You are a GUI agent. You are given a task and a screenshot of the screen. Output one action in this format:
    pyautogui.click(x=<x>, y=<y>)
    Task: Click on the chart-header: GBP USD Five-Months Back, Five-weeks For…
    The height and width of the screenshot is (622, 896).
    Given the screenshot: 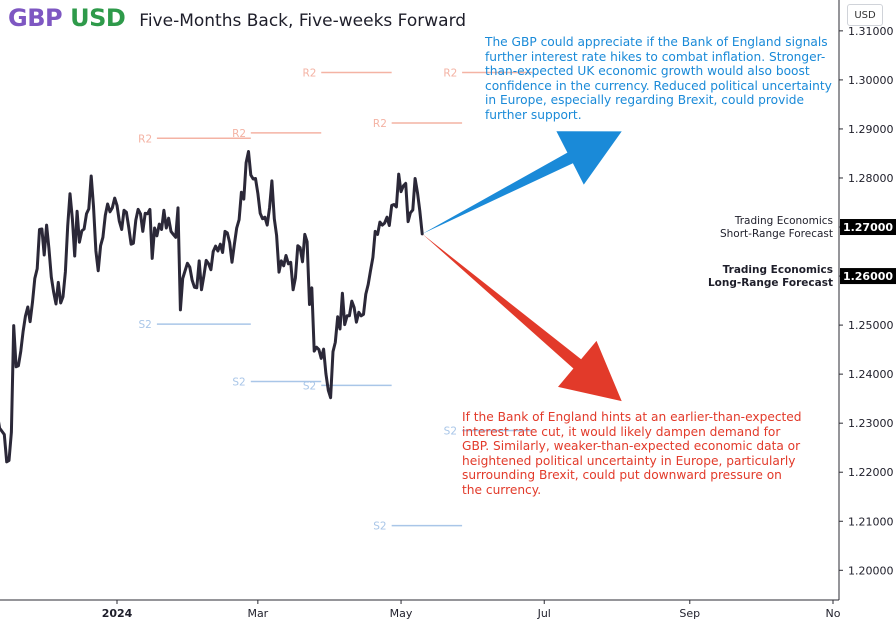 What is the action you would take?
    pyautogui.click(x=237, y=18)
    